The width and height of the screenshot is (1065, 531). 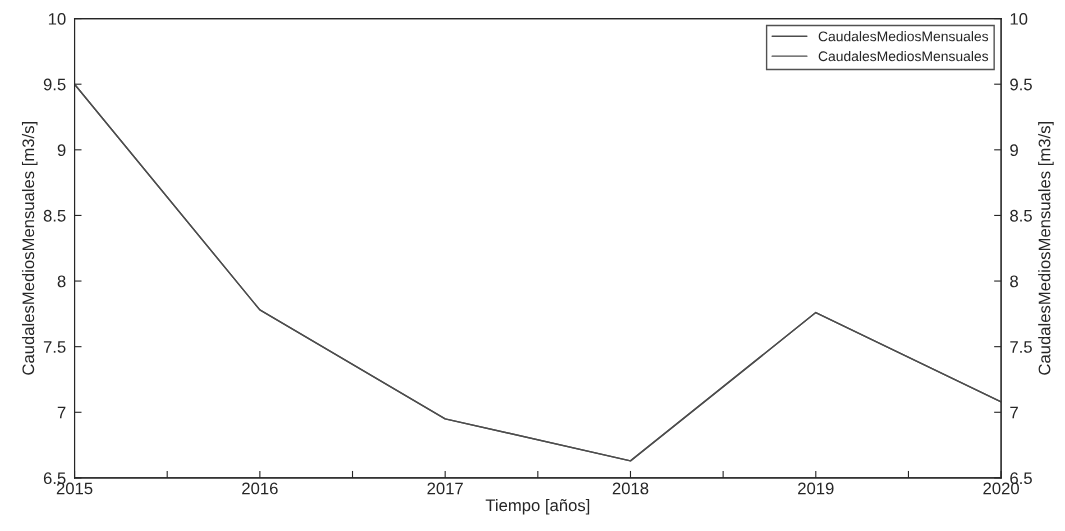 What do you see at coordinates (54, 84) in the screenshot?
I see `y-tick-label: 9.5` at bounding box center [54, 84].